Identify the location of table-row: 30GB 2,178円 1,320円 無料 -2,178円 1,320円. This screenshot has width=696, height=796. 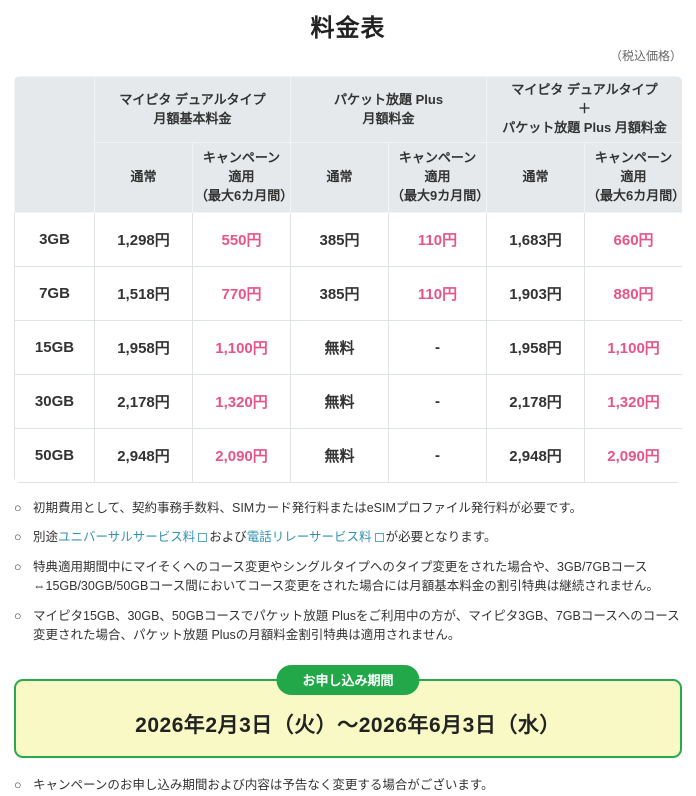
(348, 401).